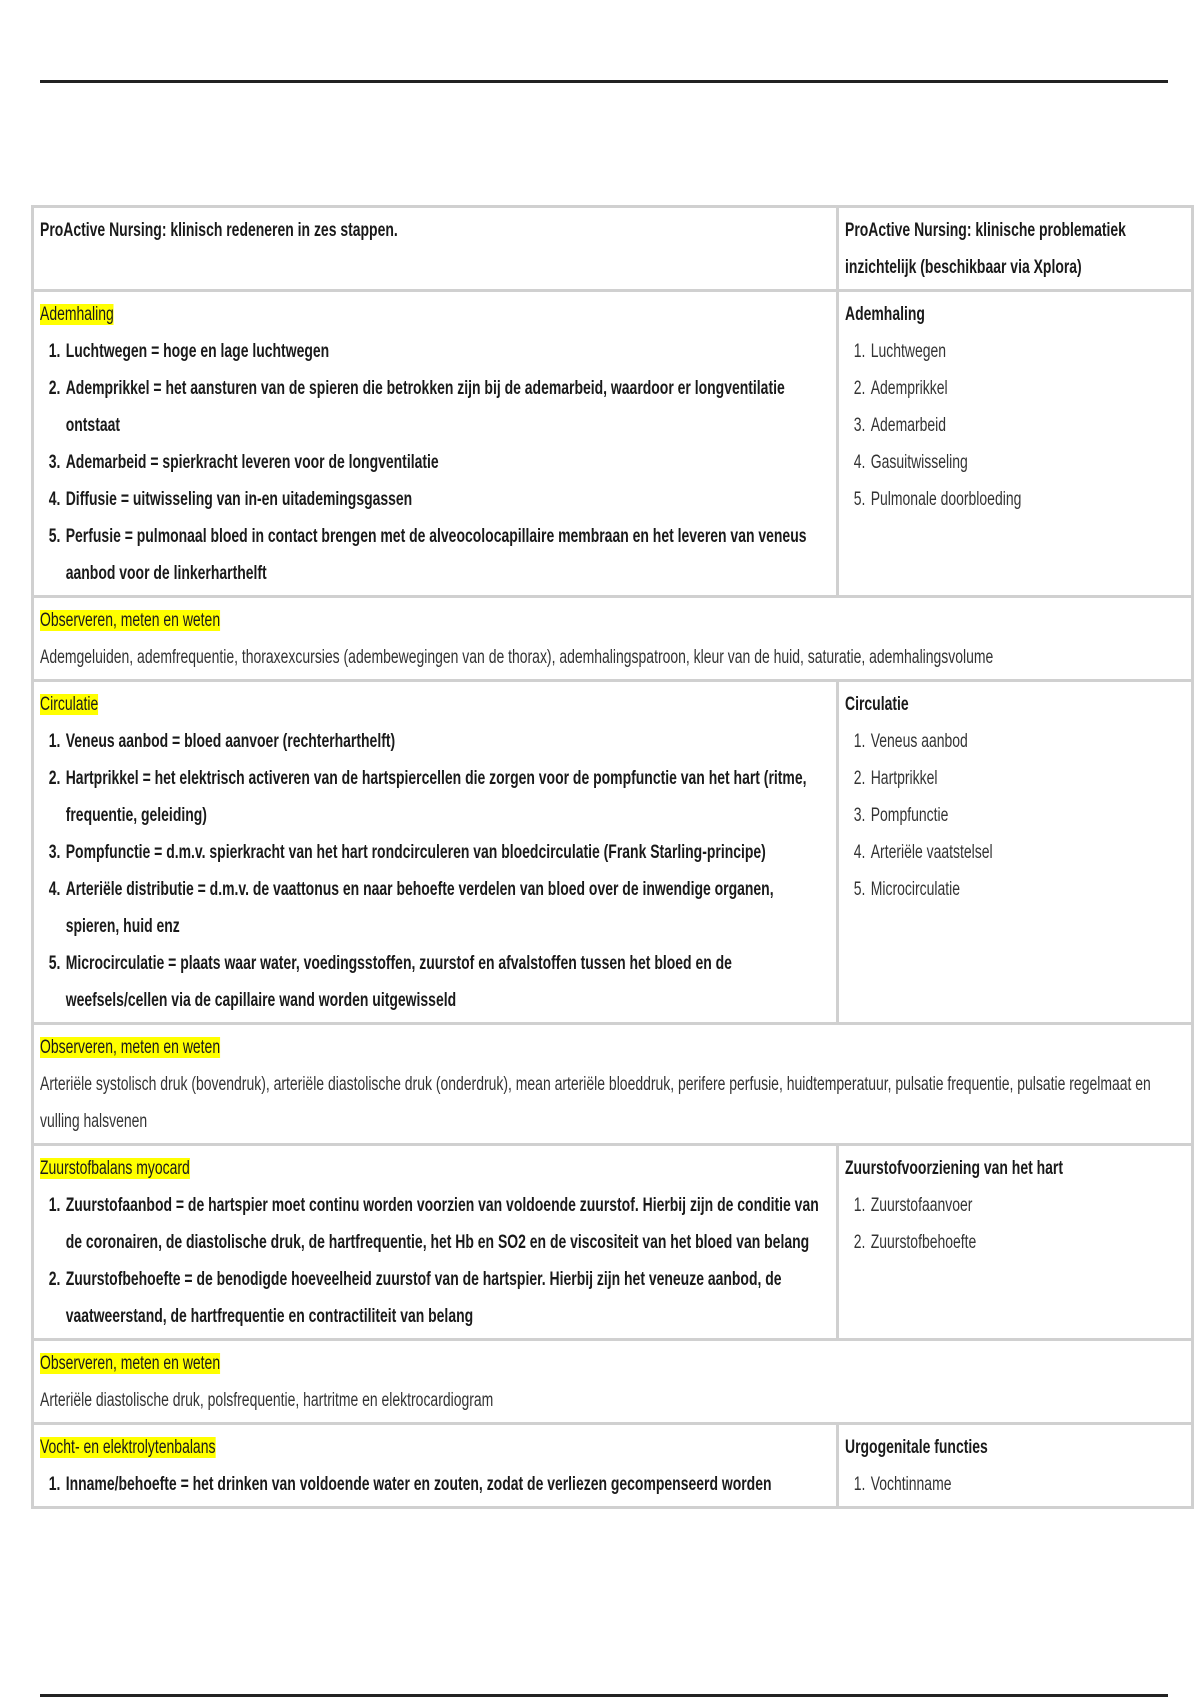 The image size is (1200, 1700). What do you see at coordinates (1027, 815) in the screenshot?
I see `list-item: Pompfunctie` at bounding box center [1027, 815].